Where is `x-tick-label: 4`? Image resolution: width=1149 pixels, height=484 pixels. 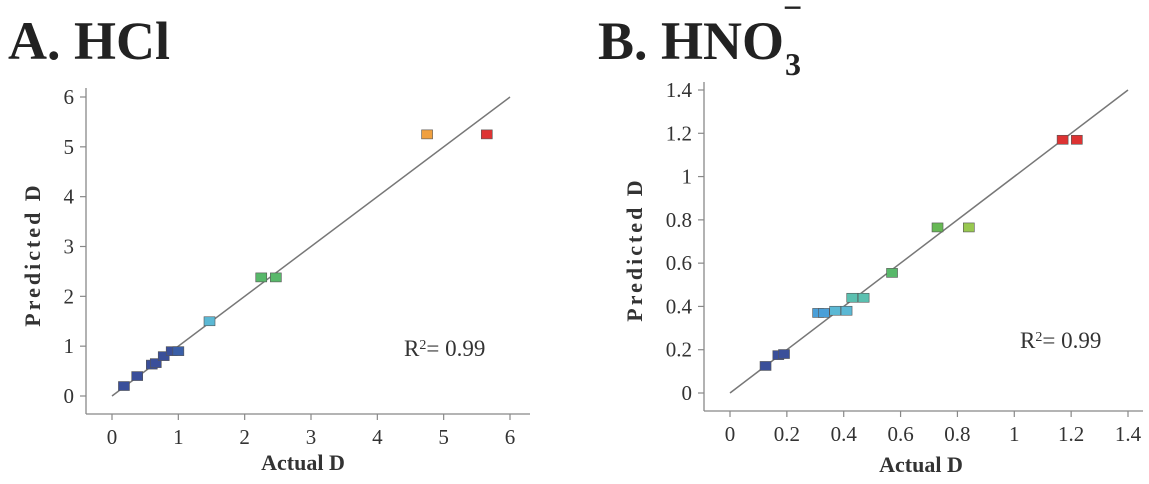 x-tick-label: 4 is located at coordinates (377, 437).